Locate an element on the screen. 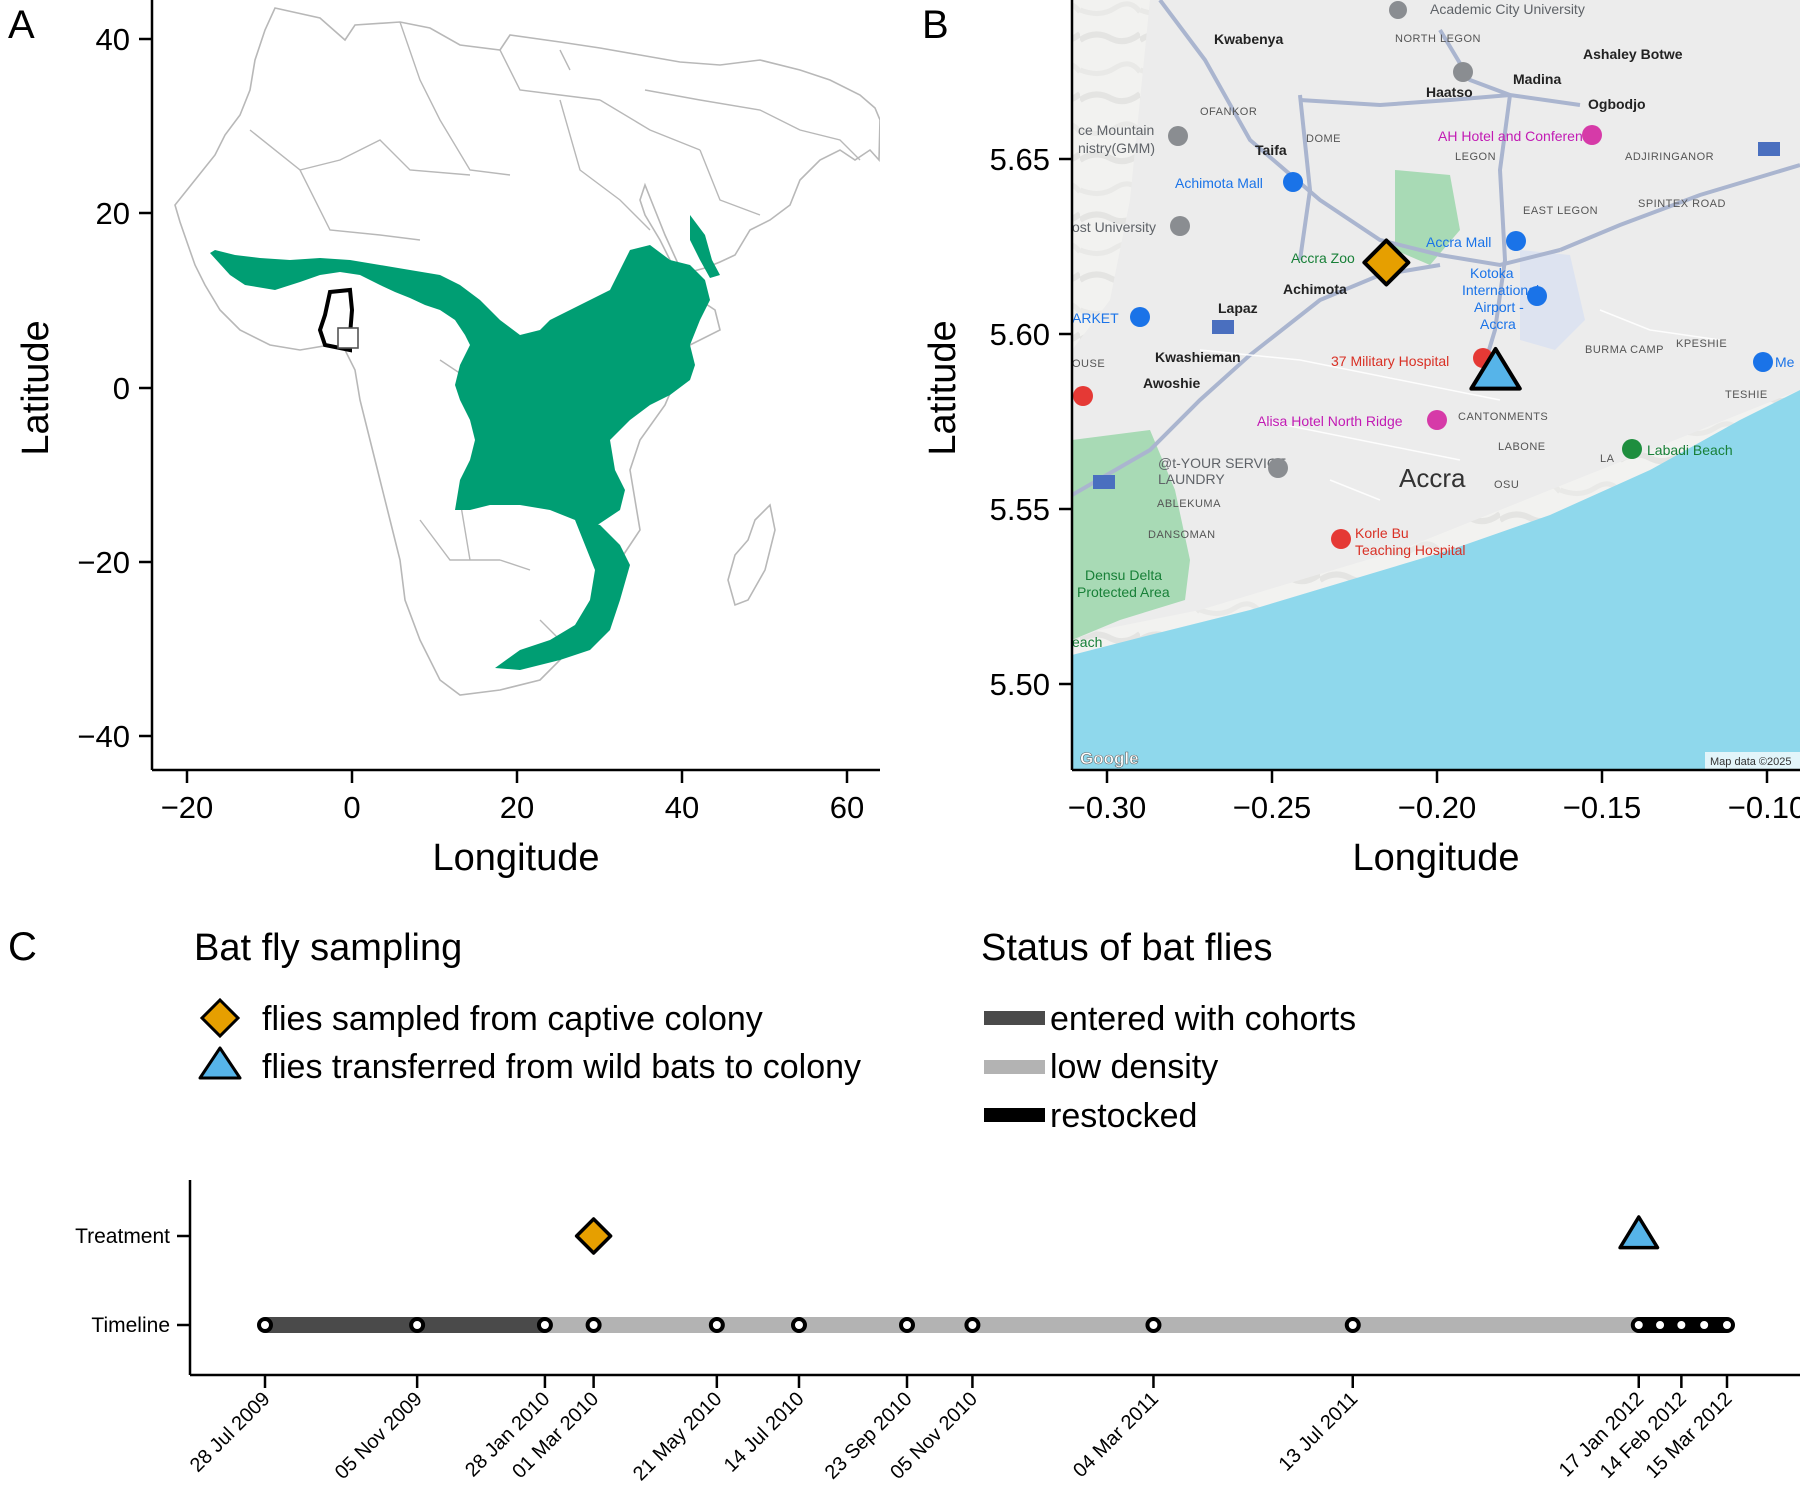 The image size is (1800, 1509). poi-icons is located at coordinates (1426, 275).